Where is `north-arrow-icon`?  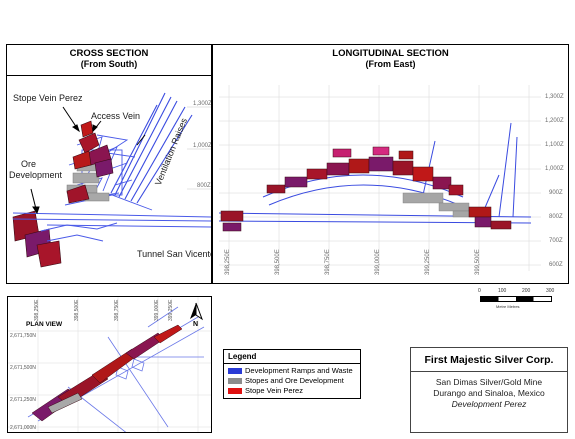
north-arrow-icon is located at coordinates (197, 311).